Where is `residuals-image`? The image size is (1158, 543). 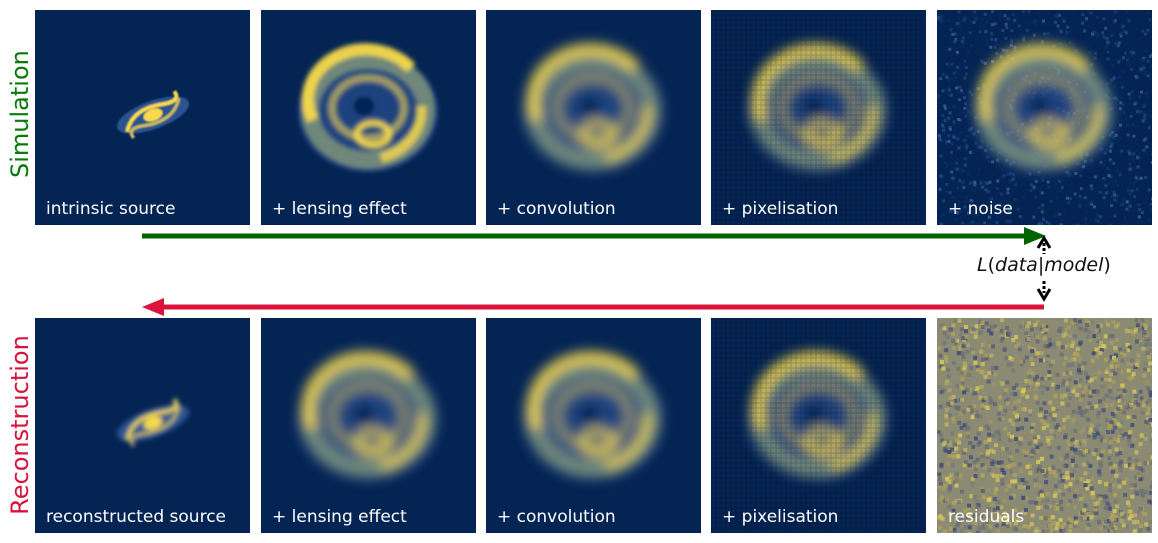 residuals-image is located at coordinates (1044, 425).